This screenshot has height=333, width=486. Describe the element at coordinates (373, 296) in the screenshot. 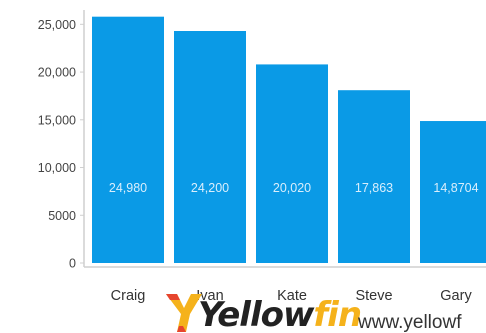

I see `category-label: Steve` at that location.